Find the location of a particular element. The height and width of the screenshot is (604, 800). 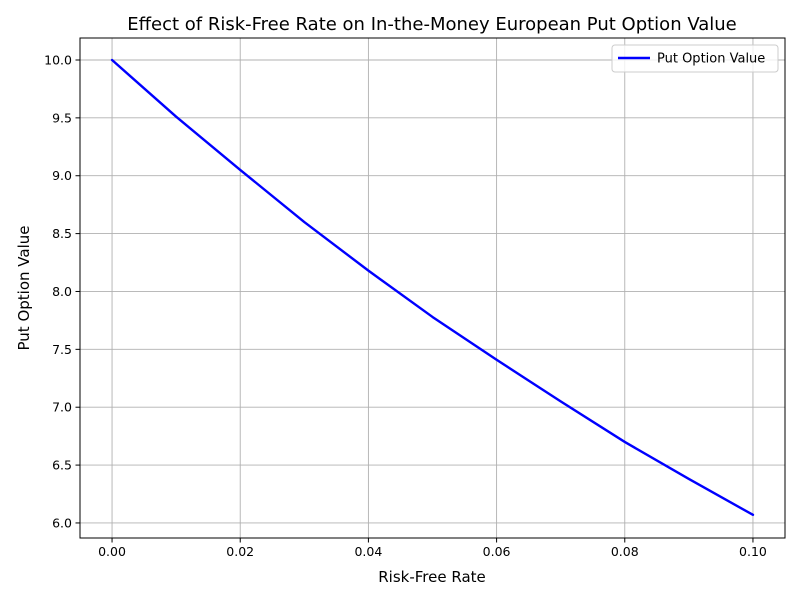

x-tick-label: 0.02 is located at coordinates (240, 551).